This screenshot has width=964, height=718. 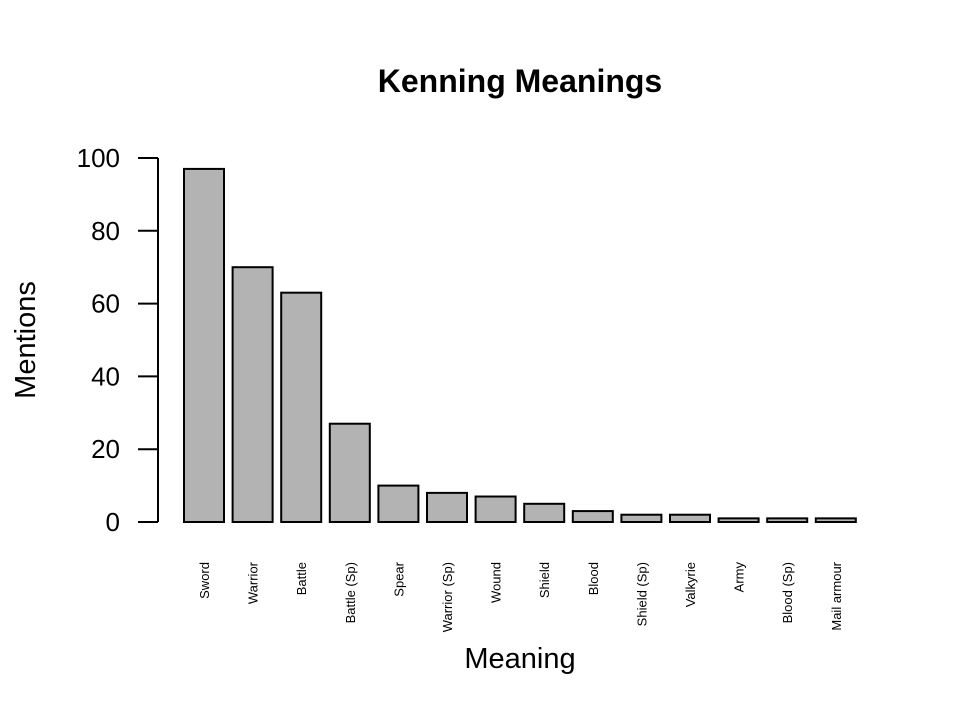 I want to click on y-tick-label: 80, so click(x=105, y=231).